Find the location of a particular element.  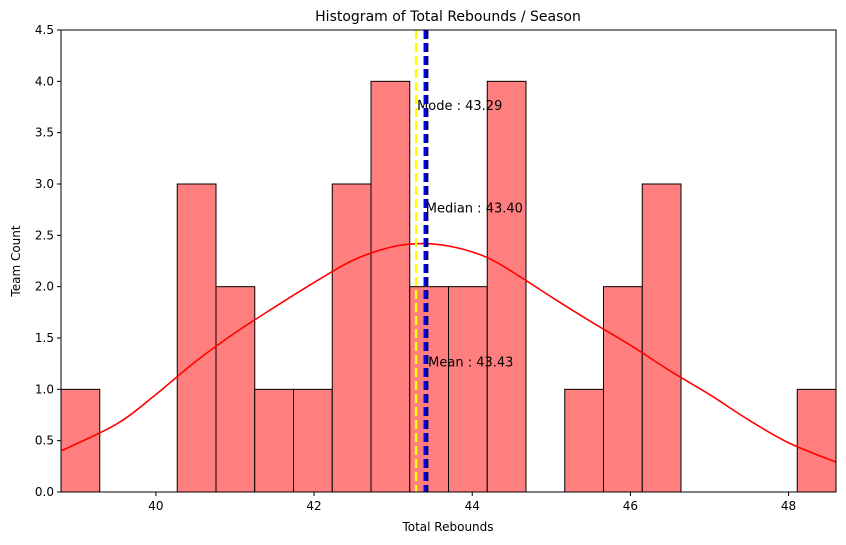

x-tick-label: 48 is located at coordinates (788, 506).